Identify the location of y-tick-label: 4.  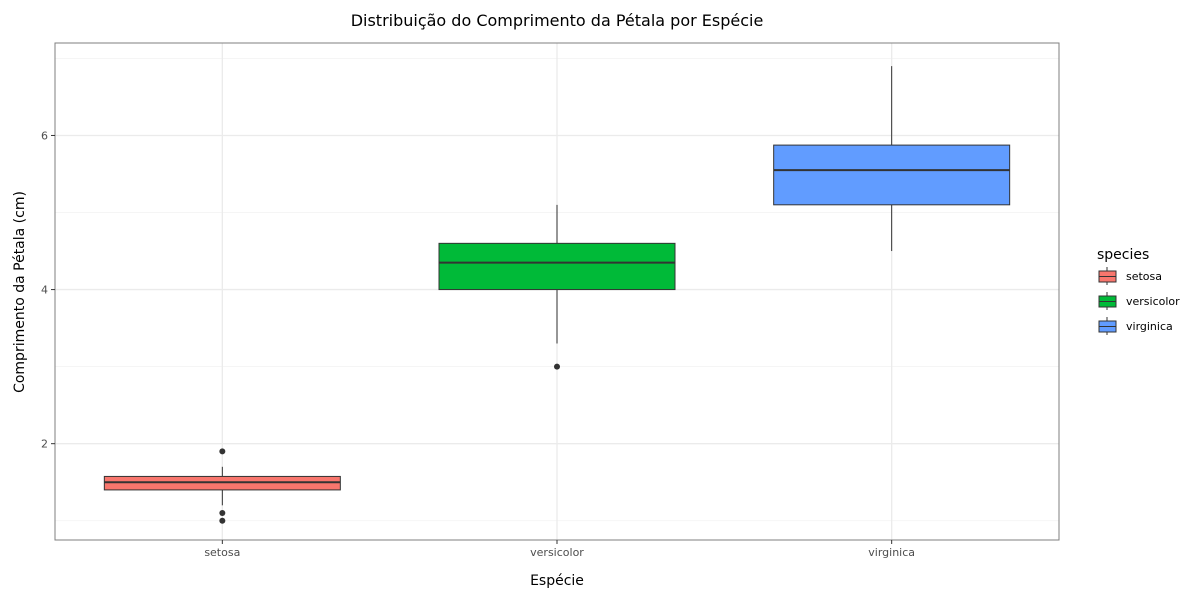
(44, 290).